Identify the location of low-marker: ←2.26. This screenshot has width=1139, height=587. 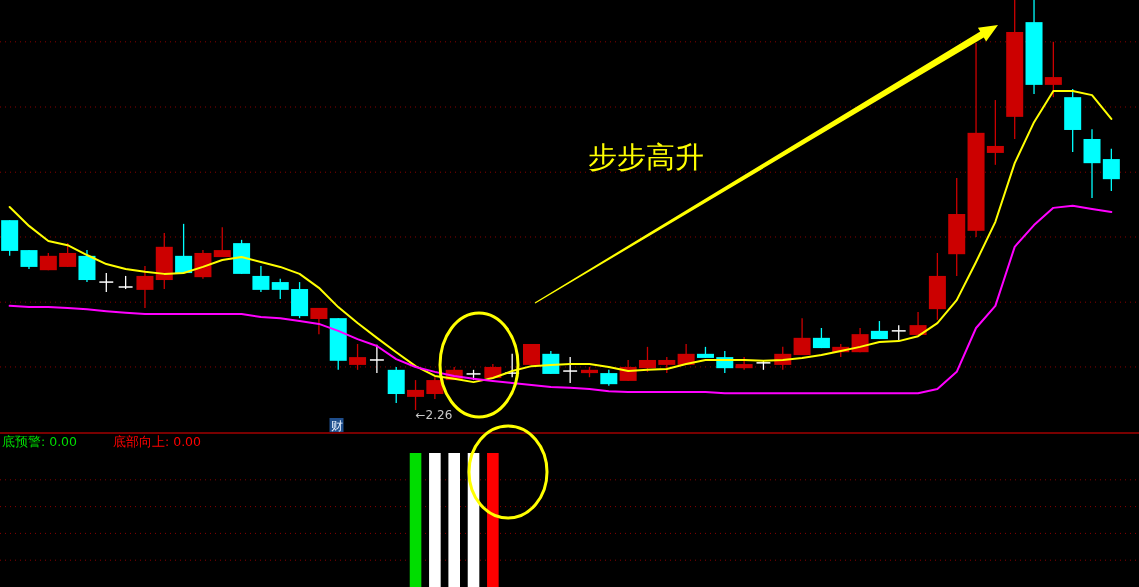
(434, 414).